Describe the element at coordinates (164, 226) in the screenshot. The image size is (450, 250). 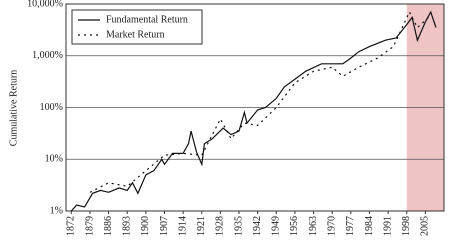
I see `x-tick-label: 1907` at that location.